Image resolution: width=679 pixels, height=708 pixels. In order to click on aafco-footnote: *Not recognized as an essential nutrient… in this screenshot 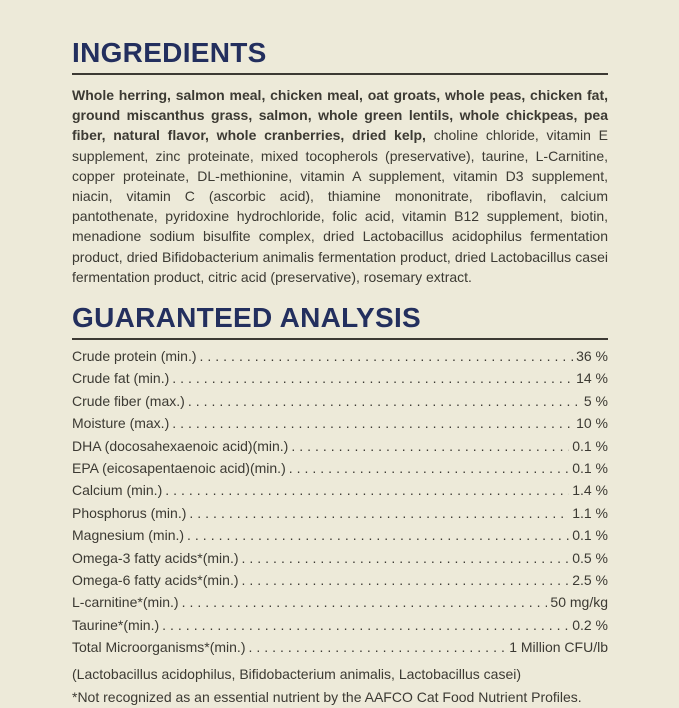, I will do `click(327, 696)`.